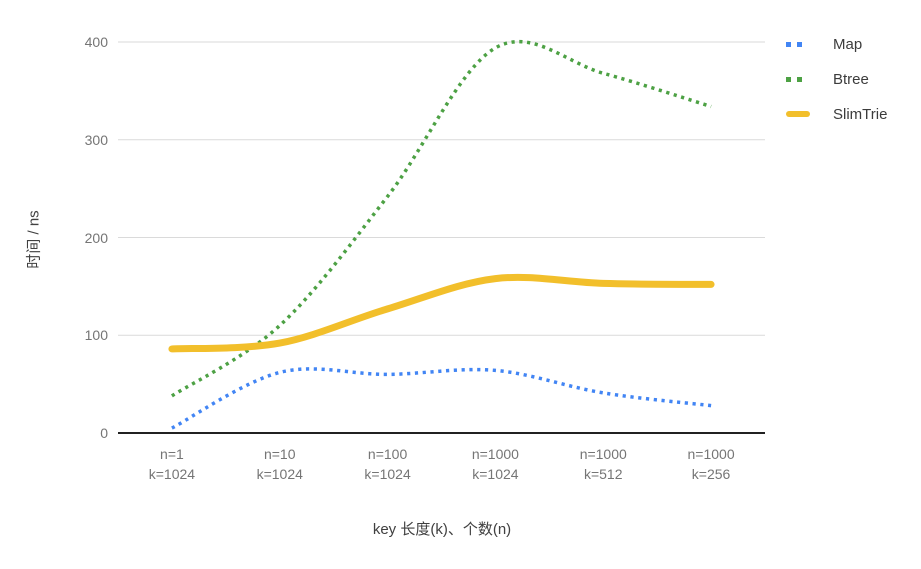 The height and width of the screenshot is (569, 921). I want to click on legend: Map Btree SlimTrie, so click(836, 82).